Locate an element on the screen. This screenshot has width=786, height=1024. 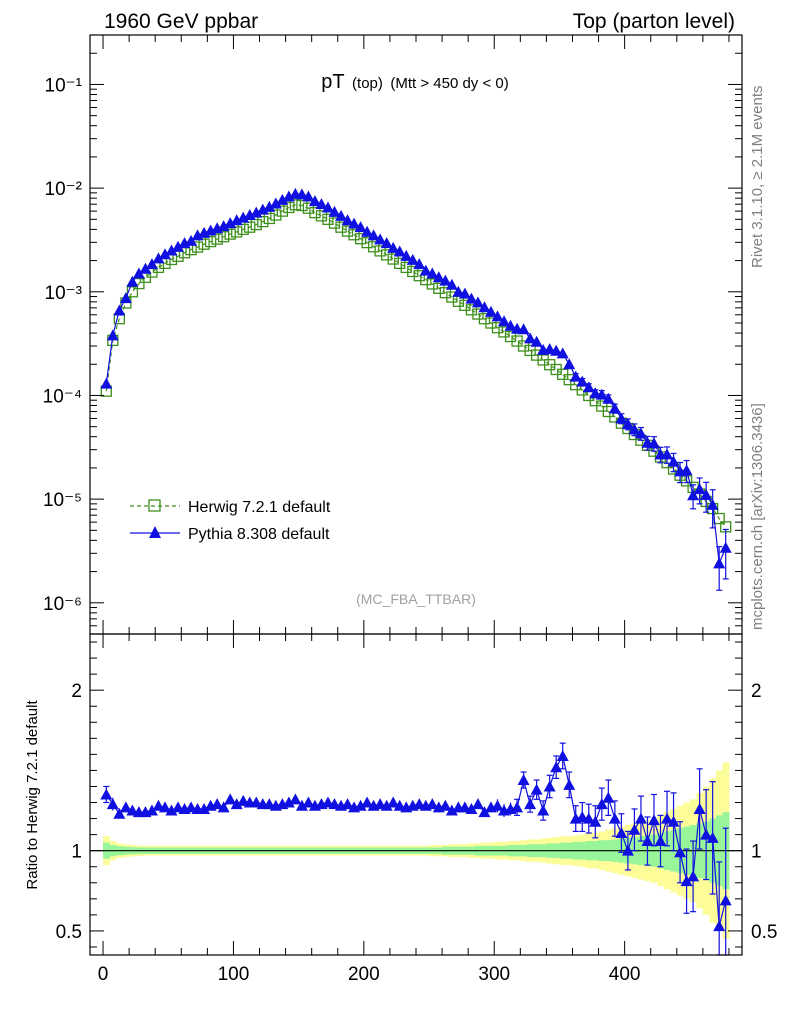
rivet-version-label: Rivet 3.1.10, ≥ 2.1M events is located at coordinates (757, 177).